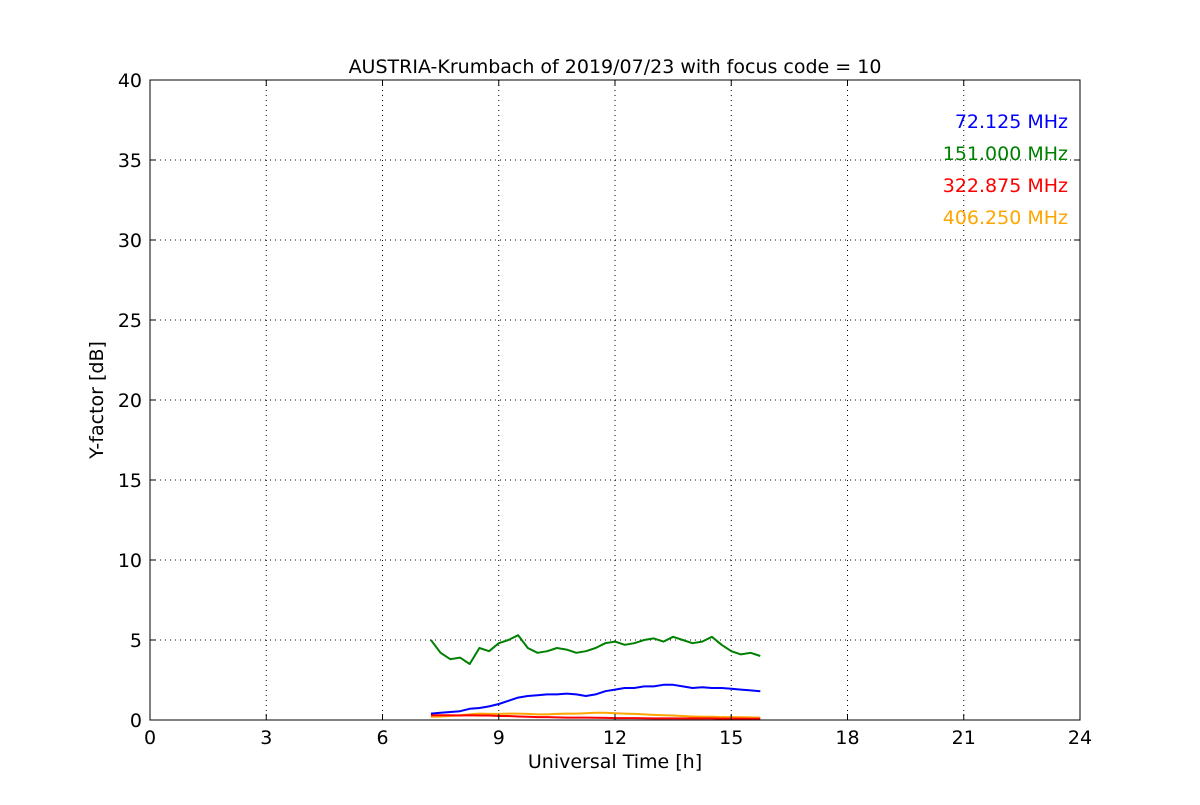  I want to click on legend-entry: 322.875 MHz, so click(1005, 186).